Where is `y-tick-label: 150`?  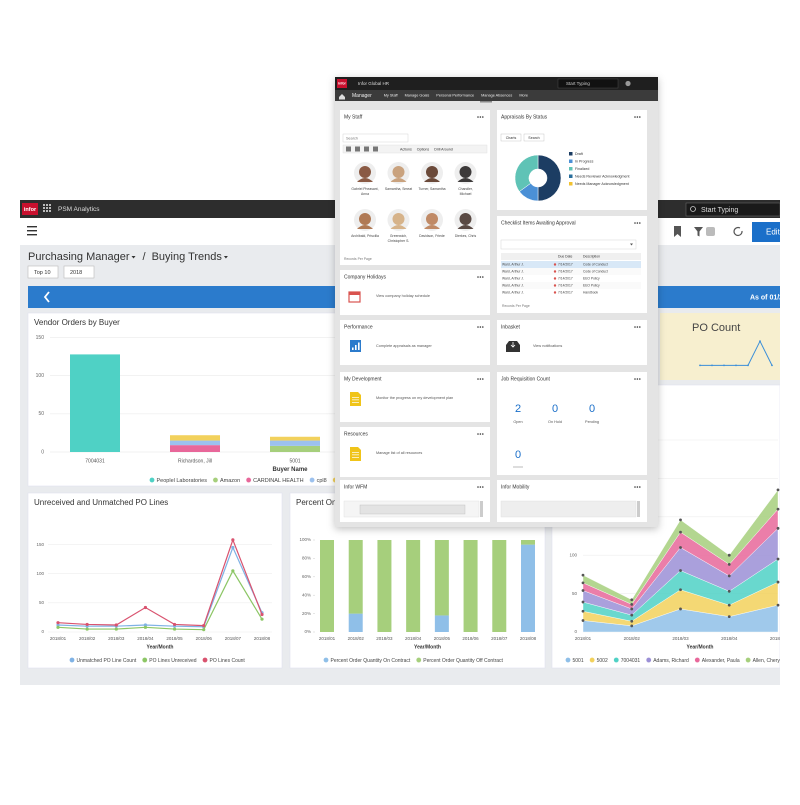
y-tick-label: 150 is located at coordinates (40, 544).